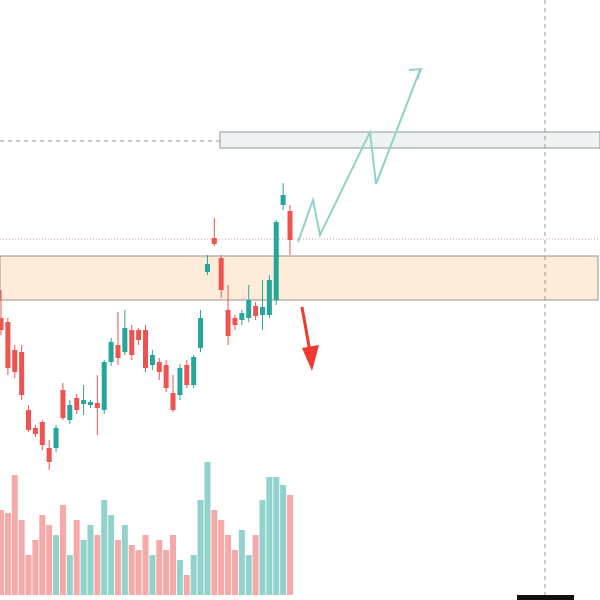 The height and width of the screenshot is (600, 600). Describe the element at coordinates (415, 74) in the screenshot. I see `projection-arrowhead` at that location.